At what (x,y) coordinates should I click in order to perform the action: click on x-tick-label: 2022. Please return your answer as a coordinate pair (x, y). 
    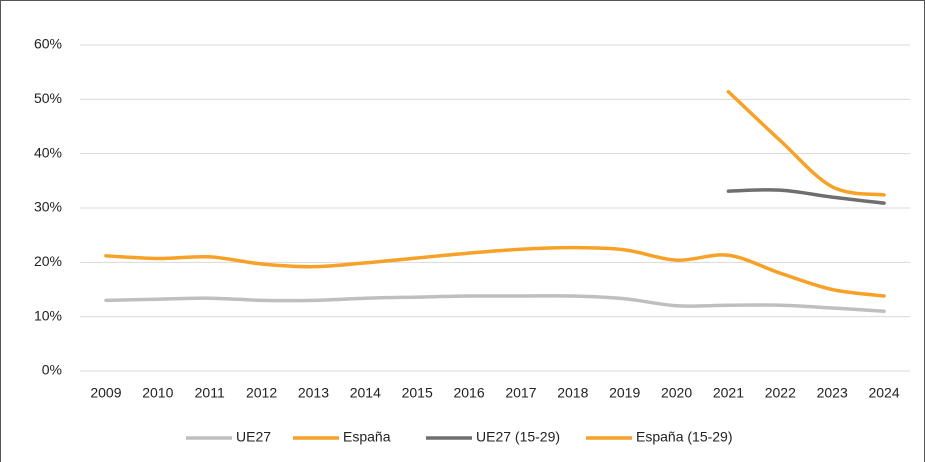
    Looking at the image, I should click on (780, 393).